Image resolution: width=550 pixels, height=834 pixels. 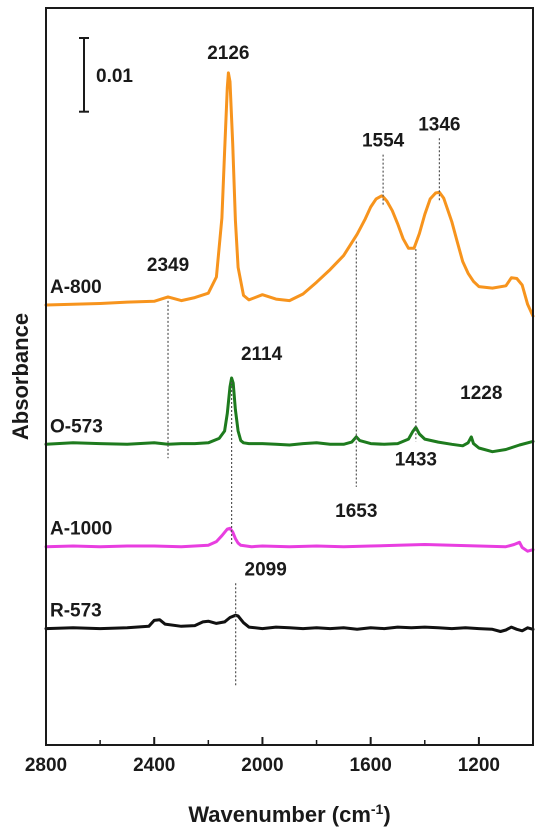 I want to click on series-label-a-800: A-800, so click(x=76, y=287).